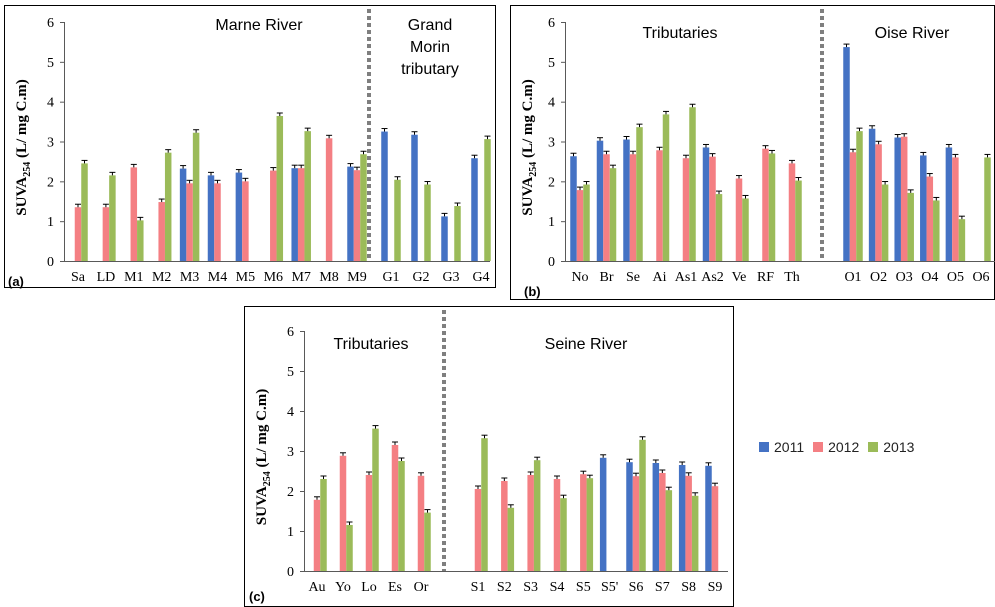  Describe the element at coordinates (390, 277) in the screenshot. I see `x-tick-label: G1` at that location.